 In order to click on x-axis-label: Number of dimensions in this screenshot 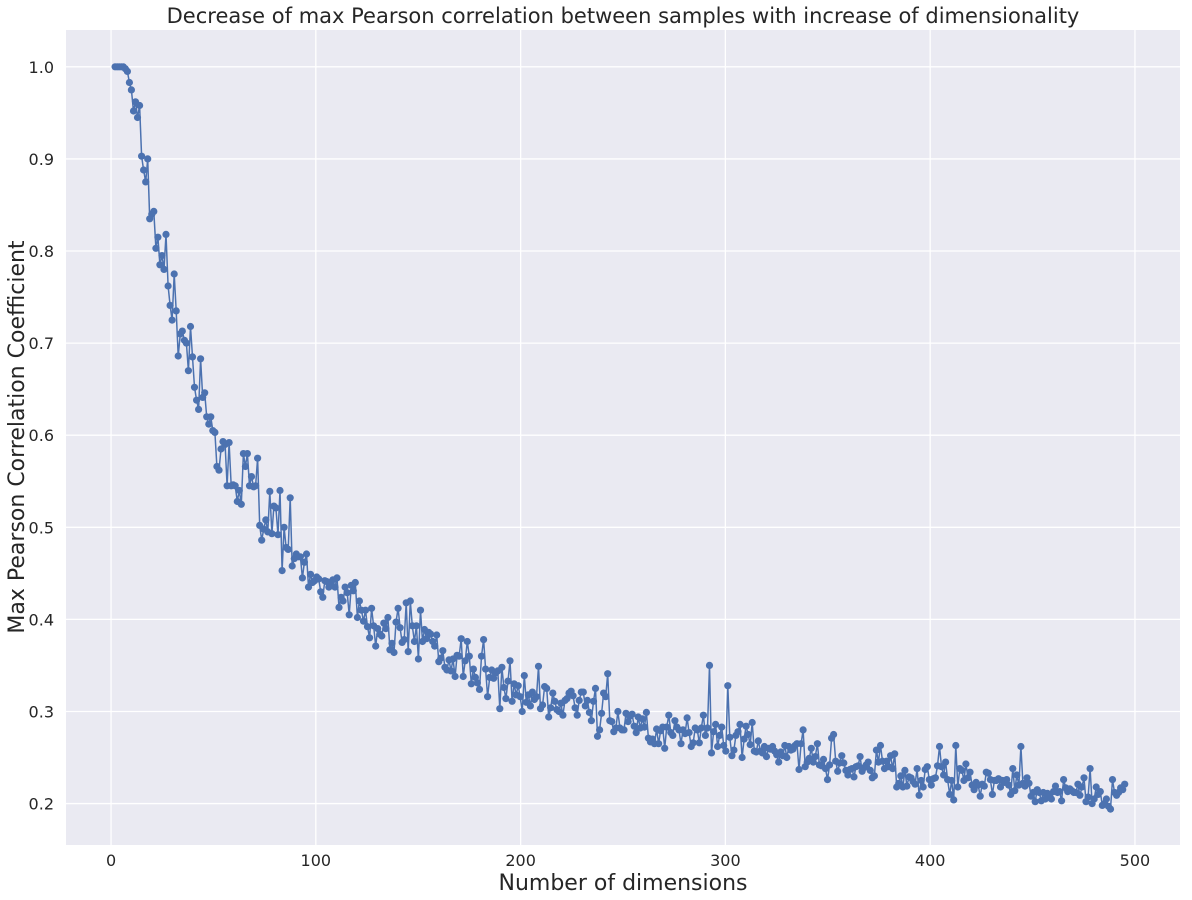, I will do `click(623, 883)`.